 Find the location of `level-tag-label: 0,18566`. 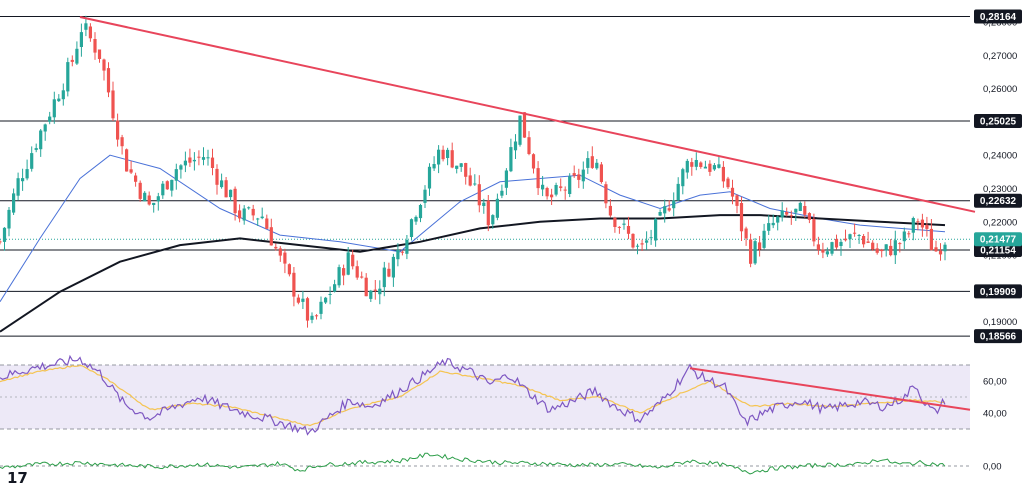

level-tag-label: 0,18566 is located at coordinates (998, 337).